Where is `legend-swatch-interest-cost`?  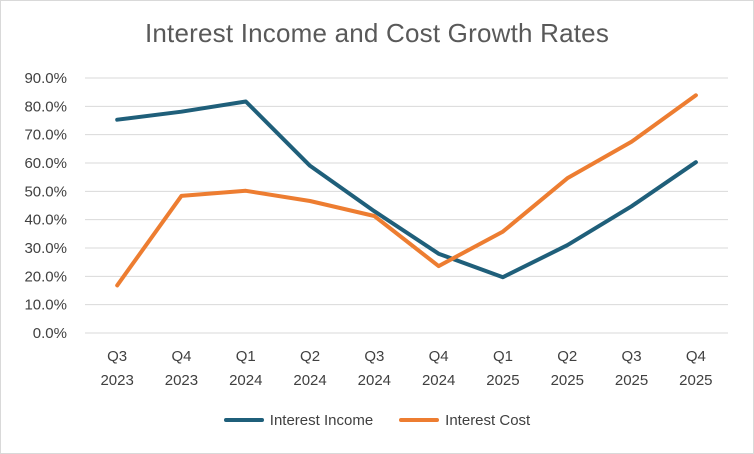
legend-swatch-interest-cost is located at coordinates (419, 420).